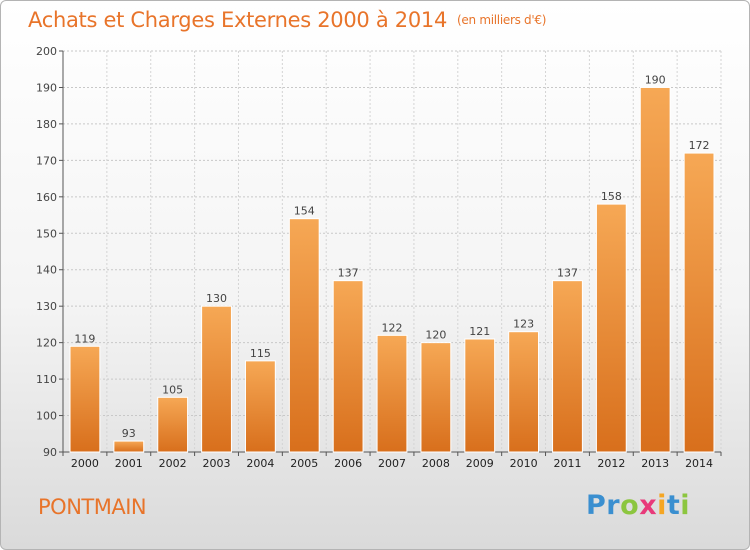 This screenshot has height=550, width=750. What do you see at coordinates (260, 353) in the screenshot?
I see `data-label: 115` at bounding box center [260, 353].